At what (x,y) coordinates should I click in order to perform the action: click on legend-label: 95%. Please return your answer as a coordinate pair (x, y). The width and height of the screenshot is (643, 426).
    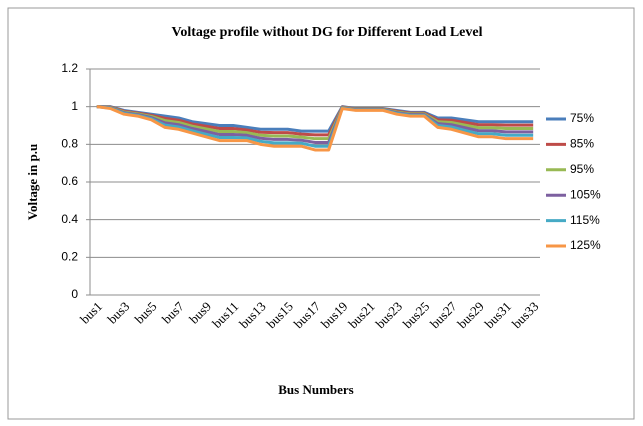
    Looking at the image, I should click on (582, 169).